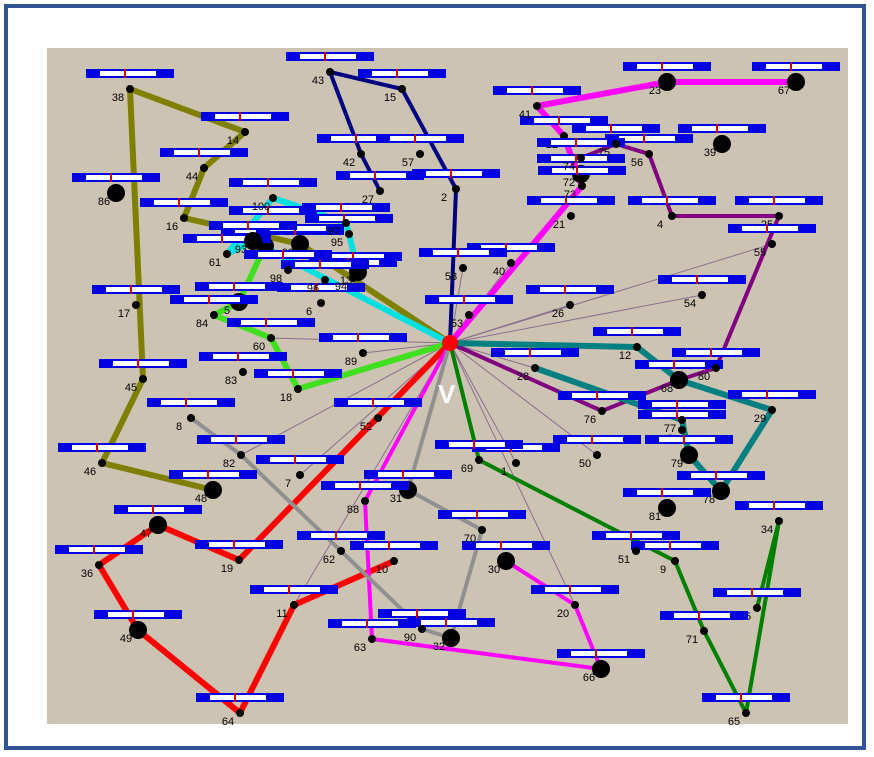 Image resolution: width=874 pixels, height=757 pixels. I want to click on node-label: 20, so click(563, 614).